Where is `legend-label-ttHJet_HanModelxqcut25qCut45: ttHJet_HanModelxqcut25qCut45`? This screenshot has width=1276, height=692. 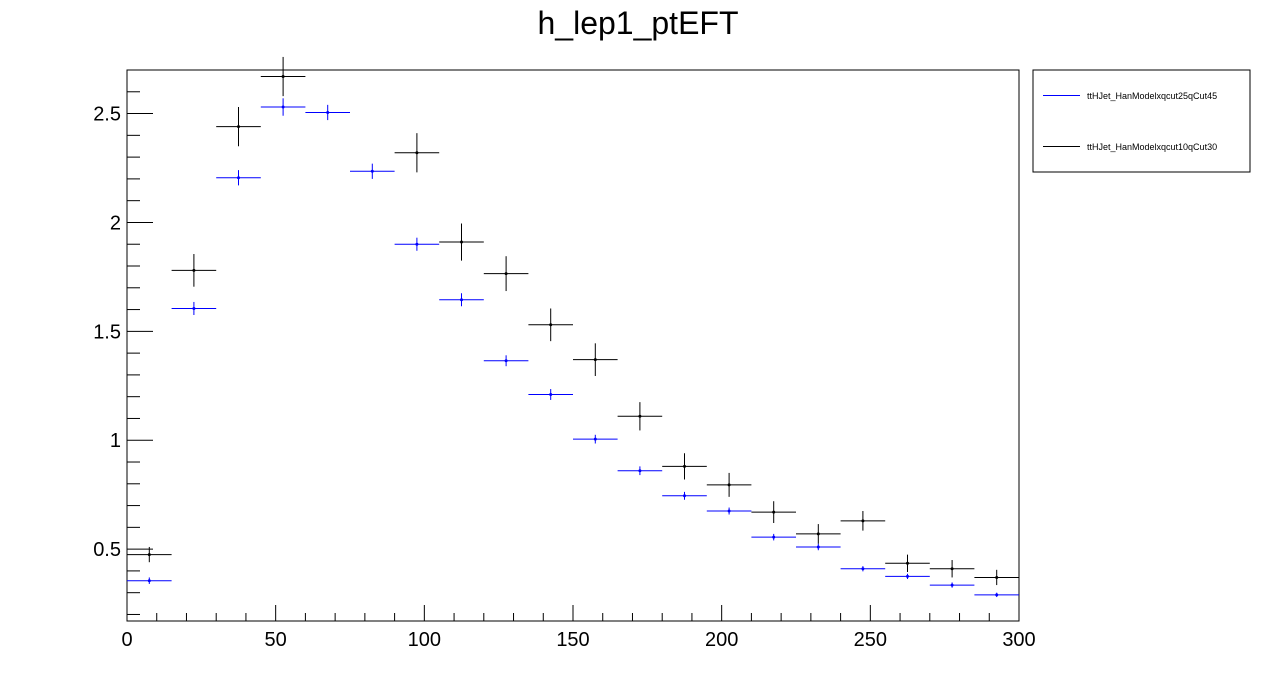 legend-label-ttHJet_HanModelxqcut25qCut45: ttHJet_HanModelxqcut25qCut45 is located at coordinates (1152, 96).